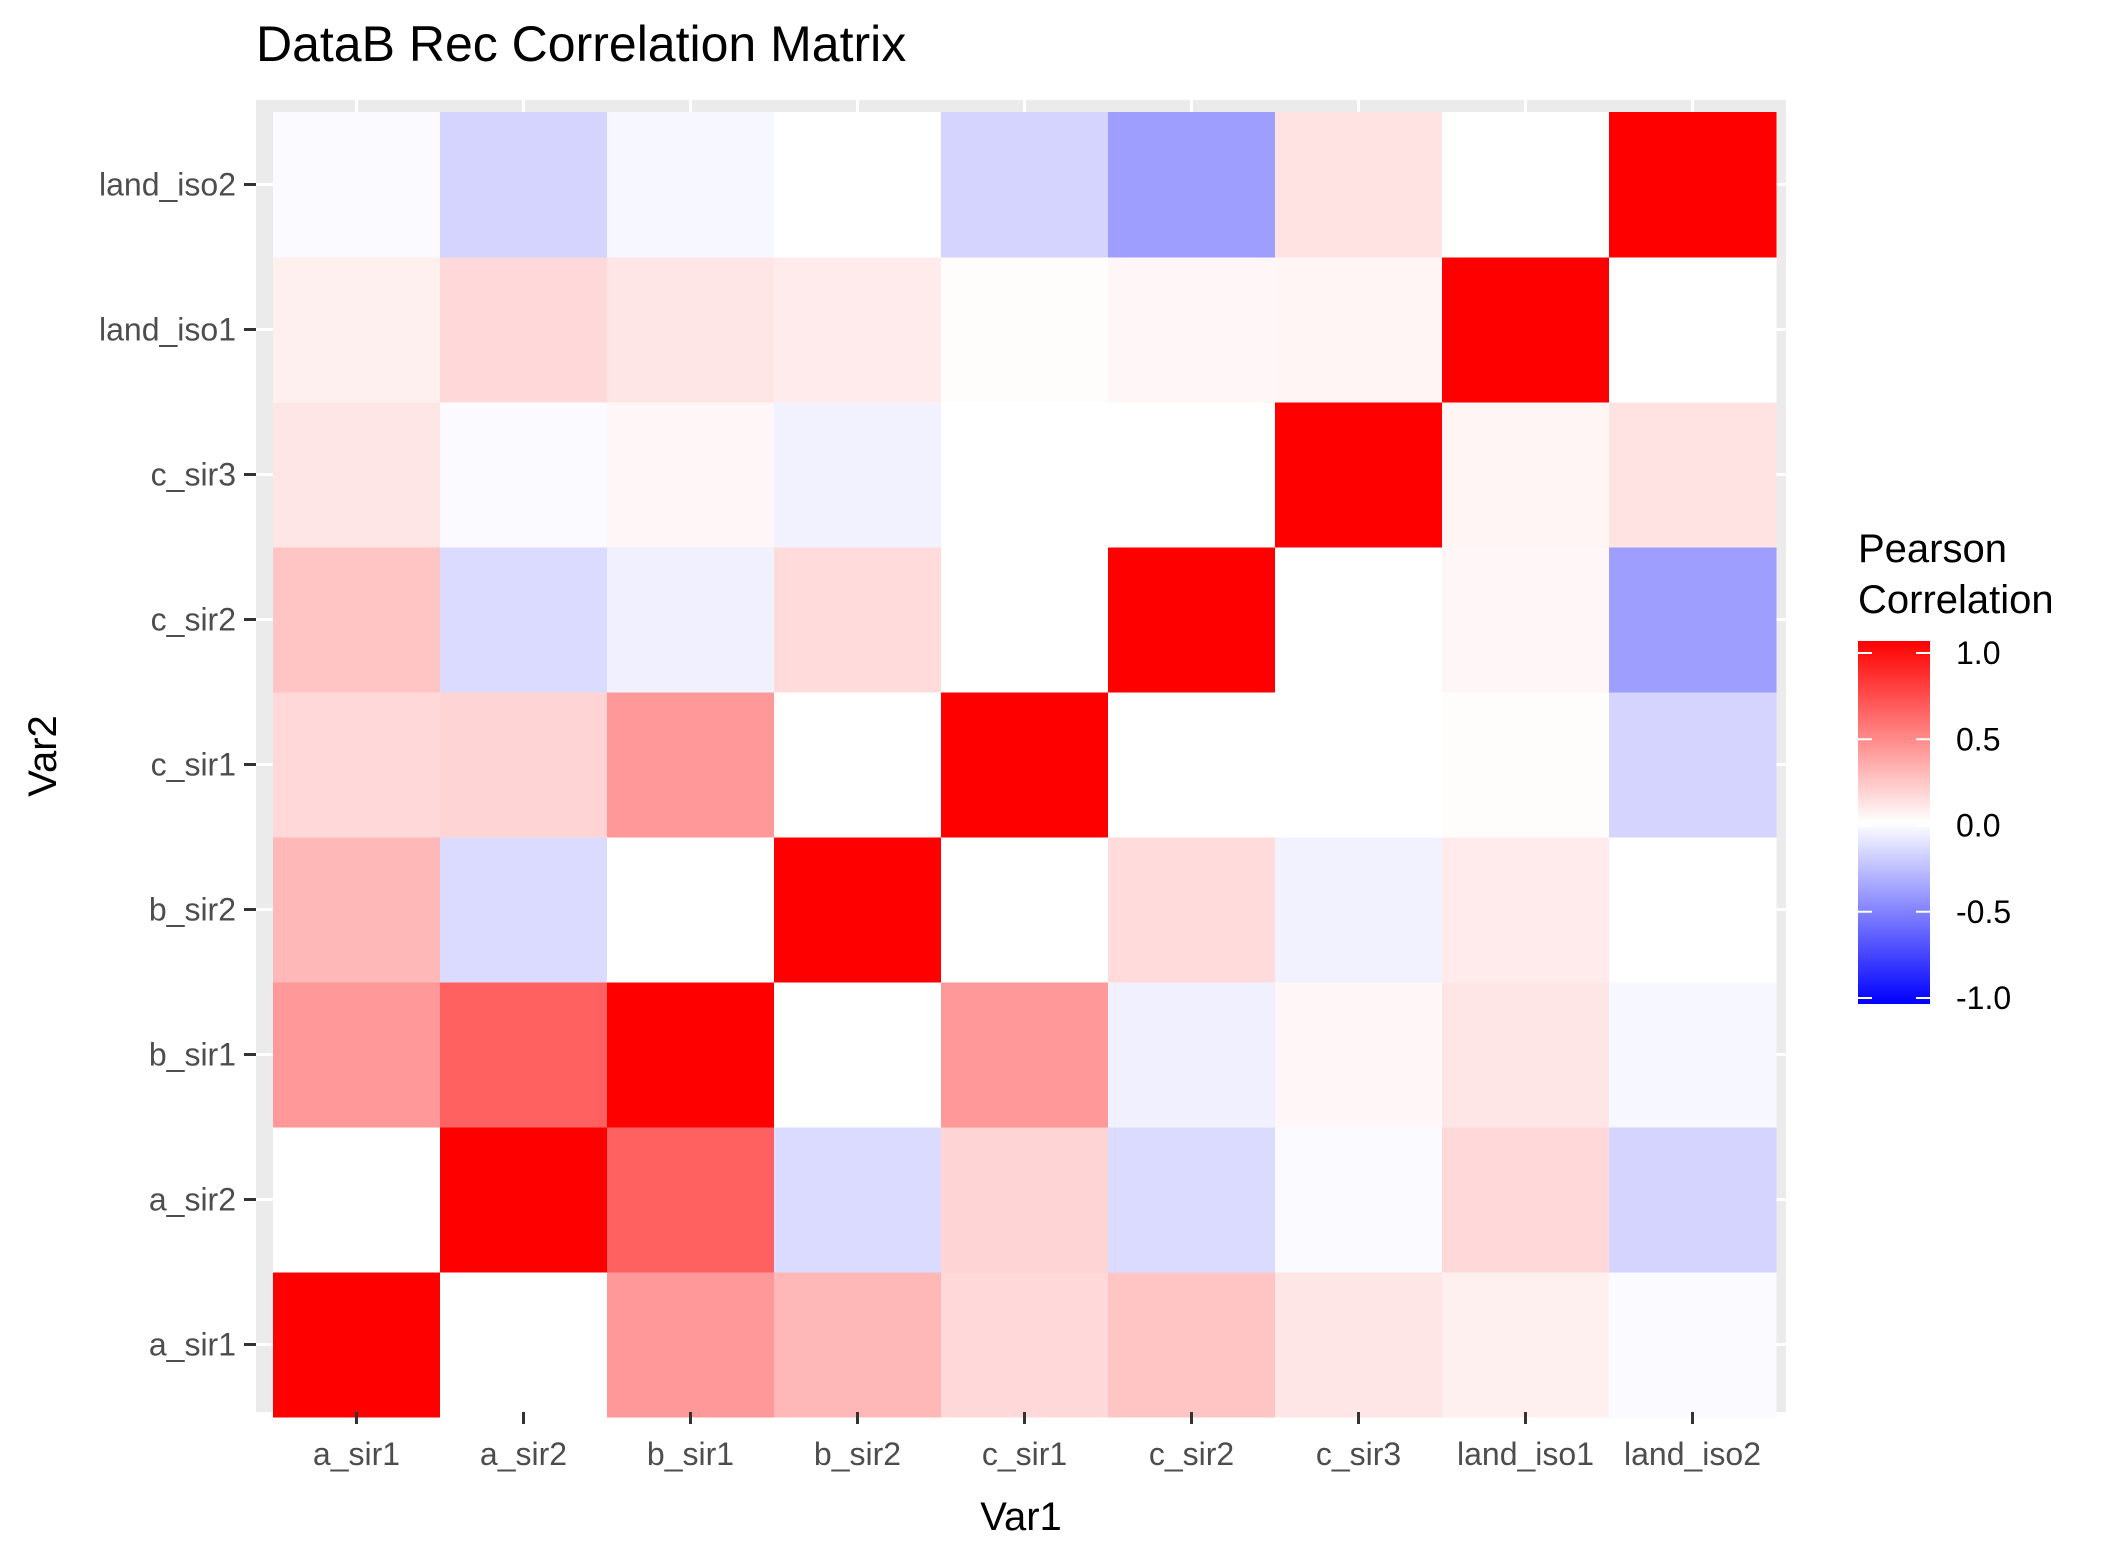 Image resolution: width=2112 pixels, height=1549 pixels. What do you see at coordinates (192, 1345) in the screenshot?
I see `y-tick-label-a_sir1: a_sir1` at bounding box center [192, 1345].